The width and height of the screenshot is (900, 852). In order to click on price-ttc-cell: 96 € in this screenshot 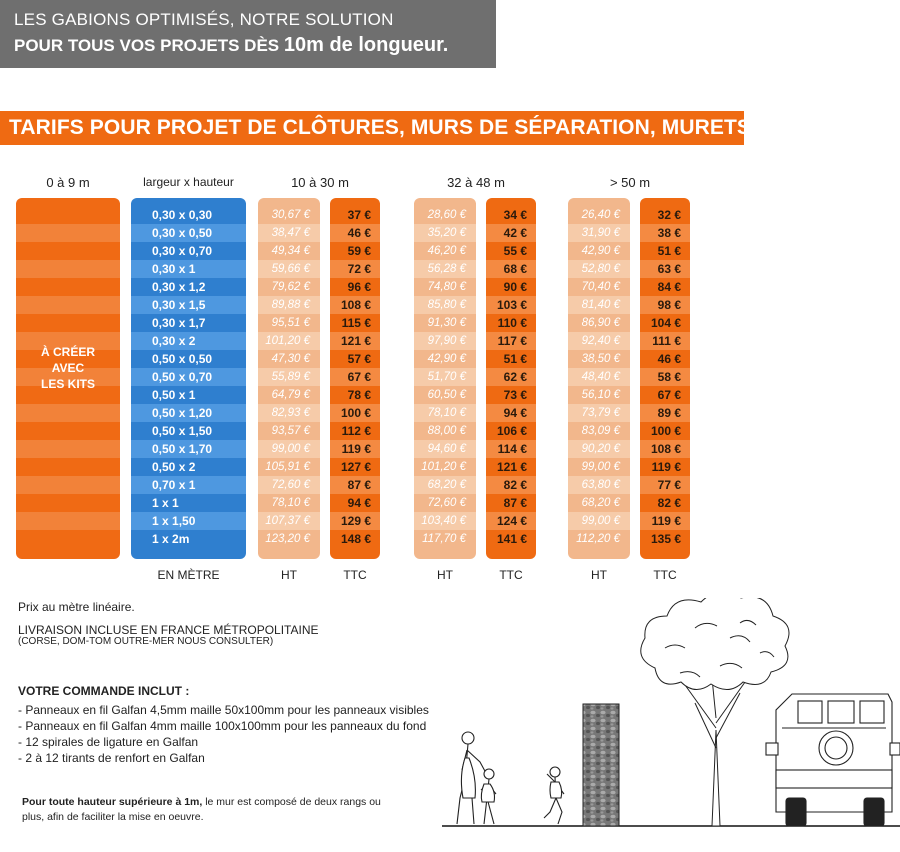, I will do `click(359, 287)`.